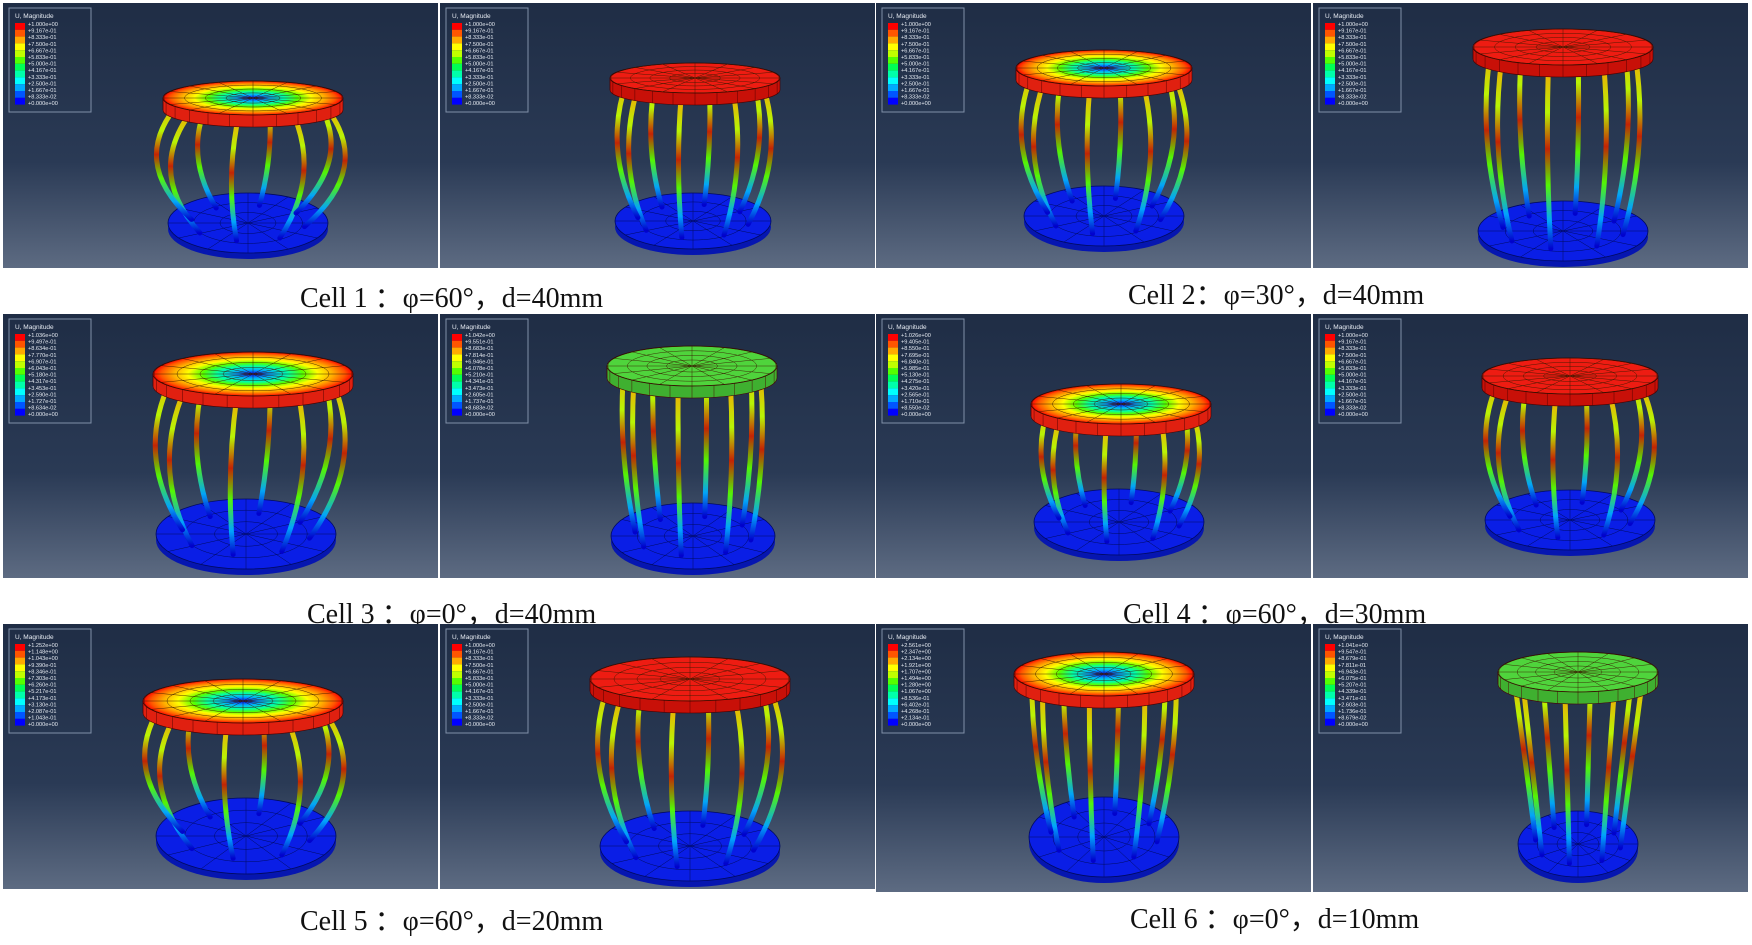 The width and height of the screenshot is (1752, 945). What do you see at coordinates (42, 343) in the screenshot?
I see `legend-value: +9.497e-01` at bounding box center [42, 343].